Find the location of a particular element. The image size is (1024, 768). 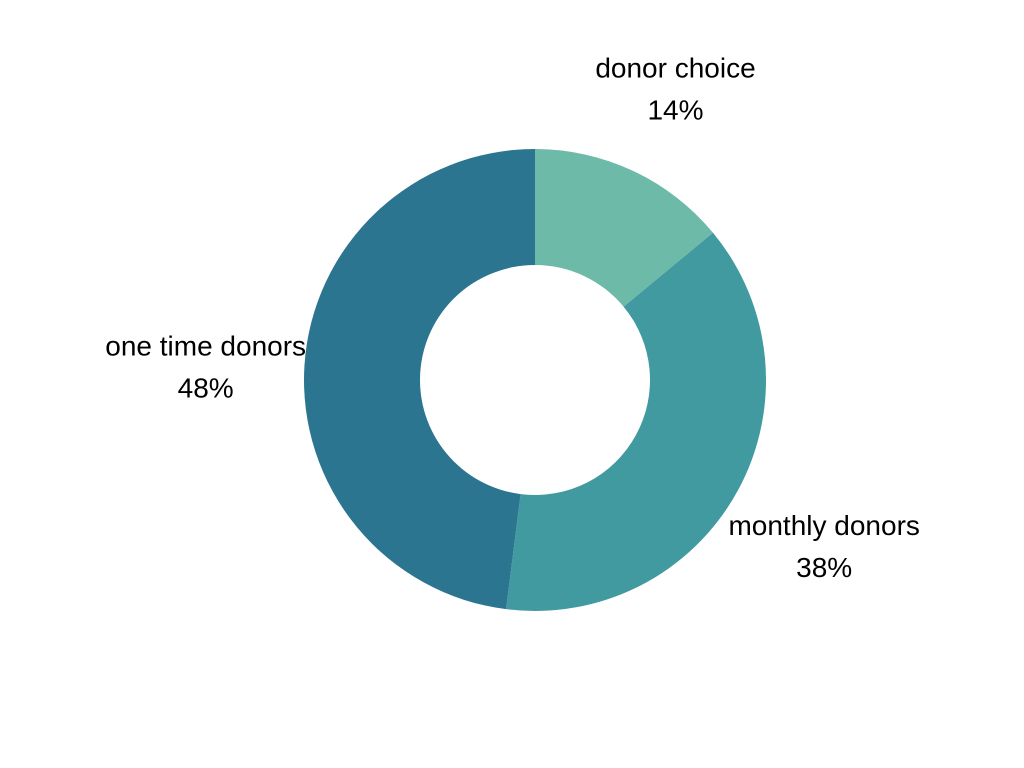

slice-label-one-time-donors: one time donors is located at coordinates (205, 345).